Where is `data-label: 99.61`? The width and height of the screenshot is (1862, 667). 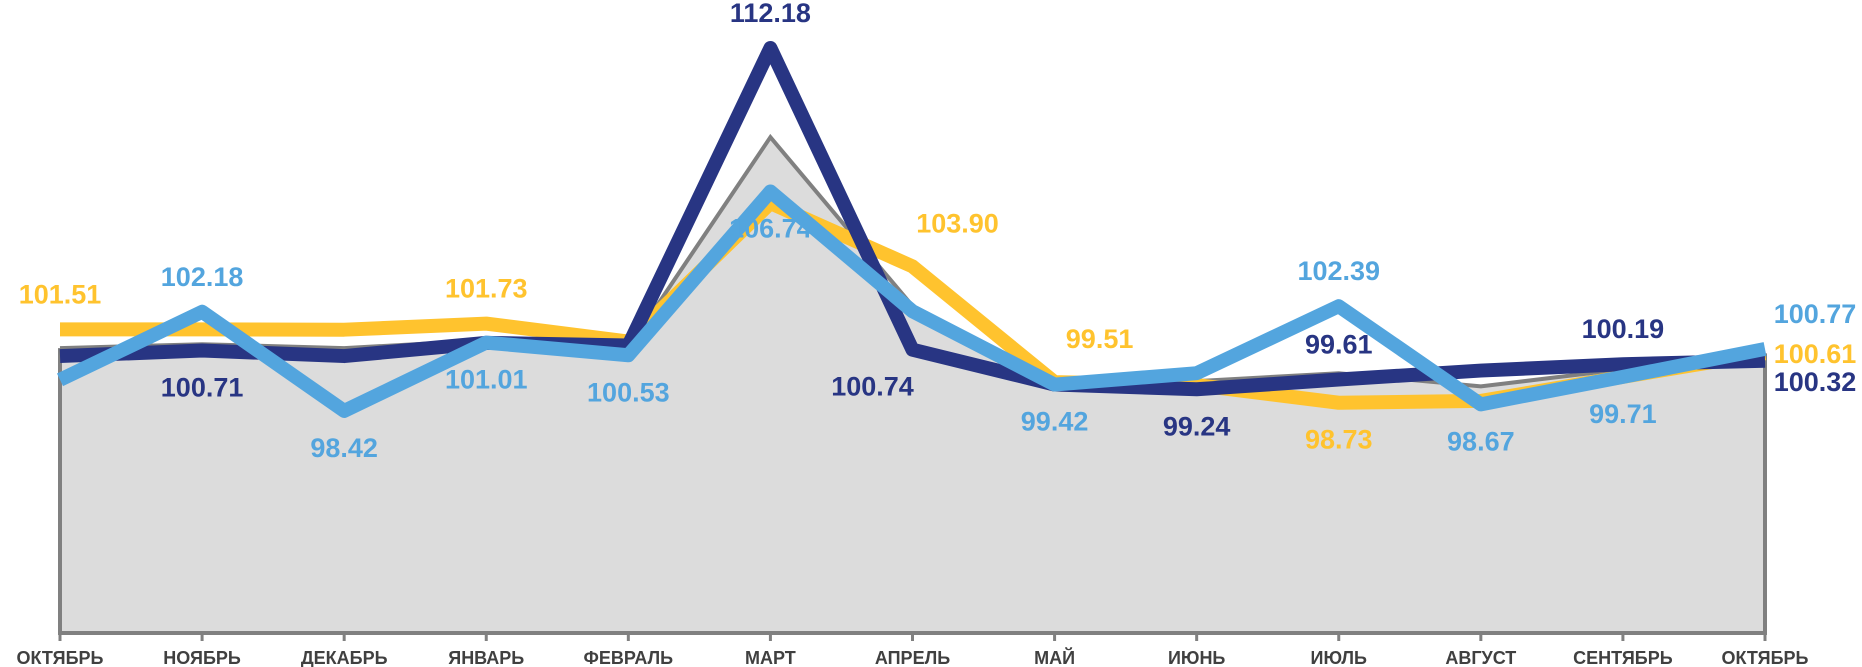
data-label: 99.61 is located at coordinates (1339, 345).